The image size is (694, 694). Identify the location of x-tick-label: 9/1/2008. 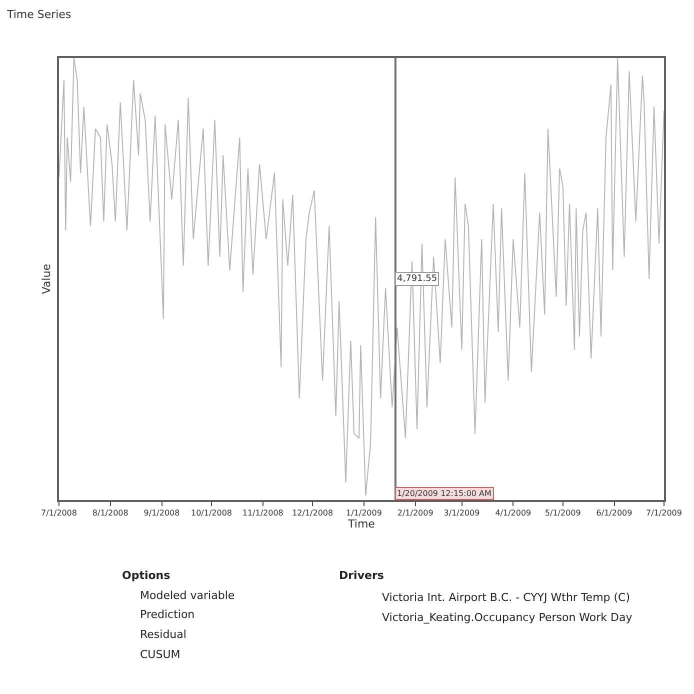
(162, 513).